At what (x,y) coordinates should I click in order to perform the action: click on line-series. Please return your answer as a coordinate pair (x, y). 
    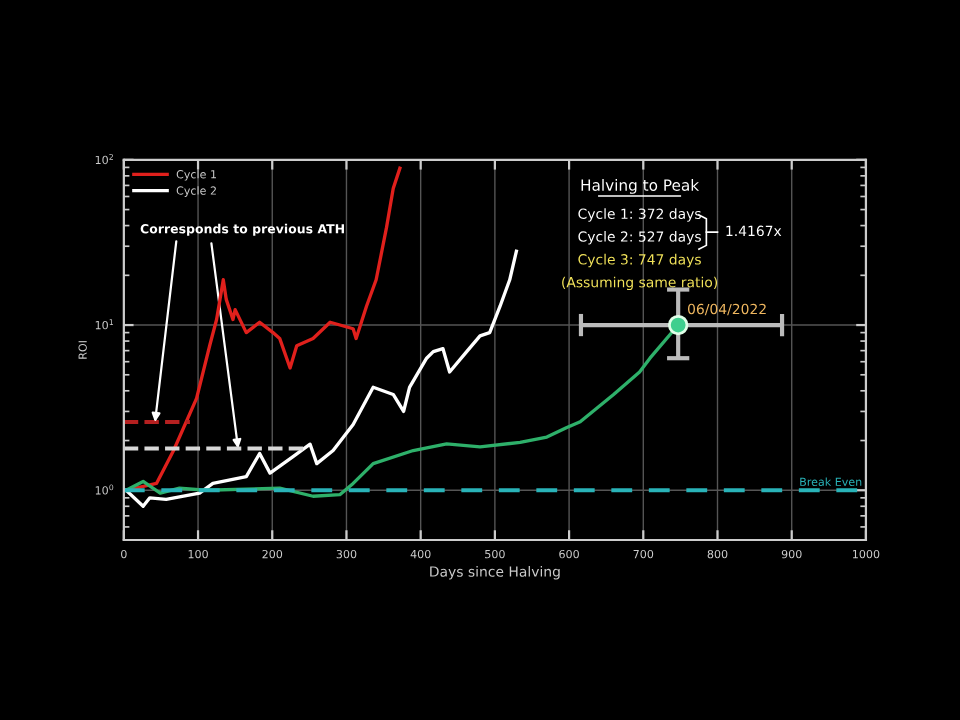
    Looking at the image, I should click on (321, 378).